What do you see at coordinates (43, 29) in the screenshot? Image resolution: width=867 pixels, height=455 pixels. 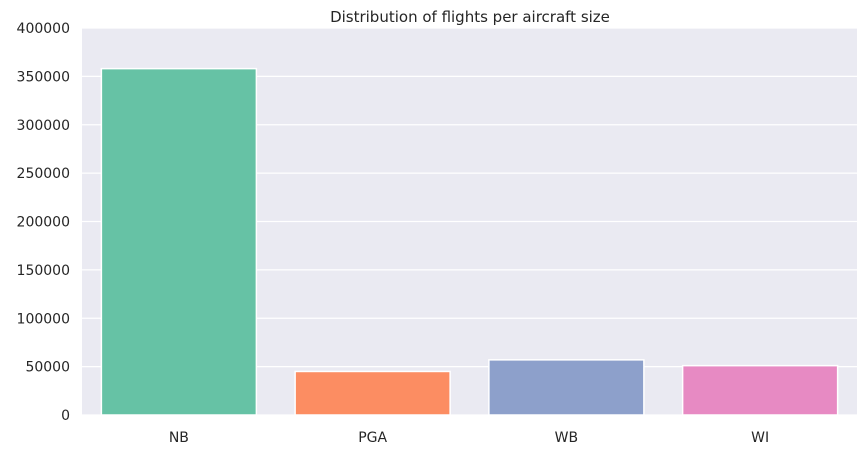 I see `y-tick-label: 400000` at bounding box center [43, 29].